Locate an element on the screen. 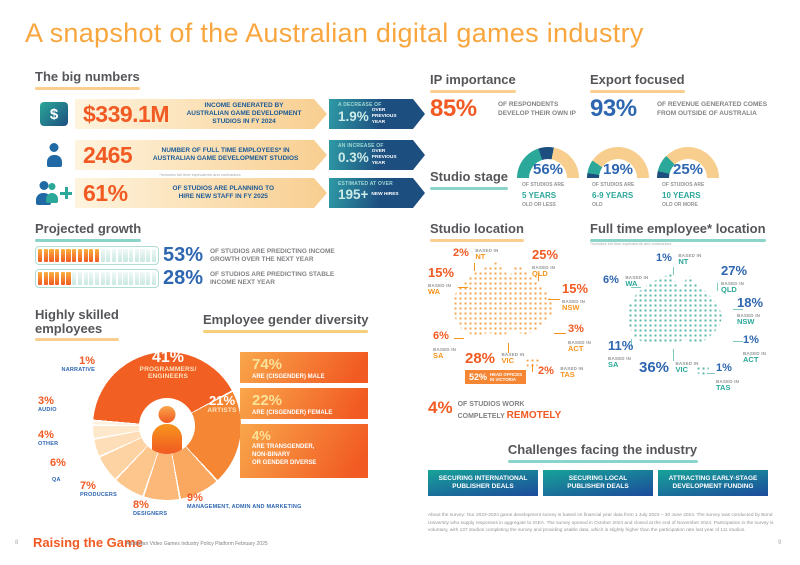  stat-value: 2465 is located at coordinates (108, 154).